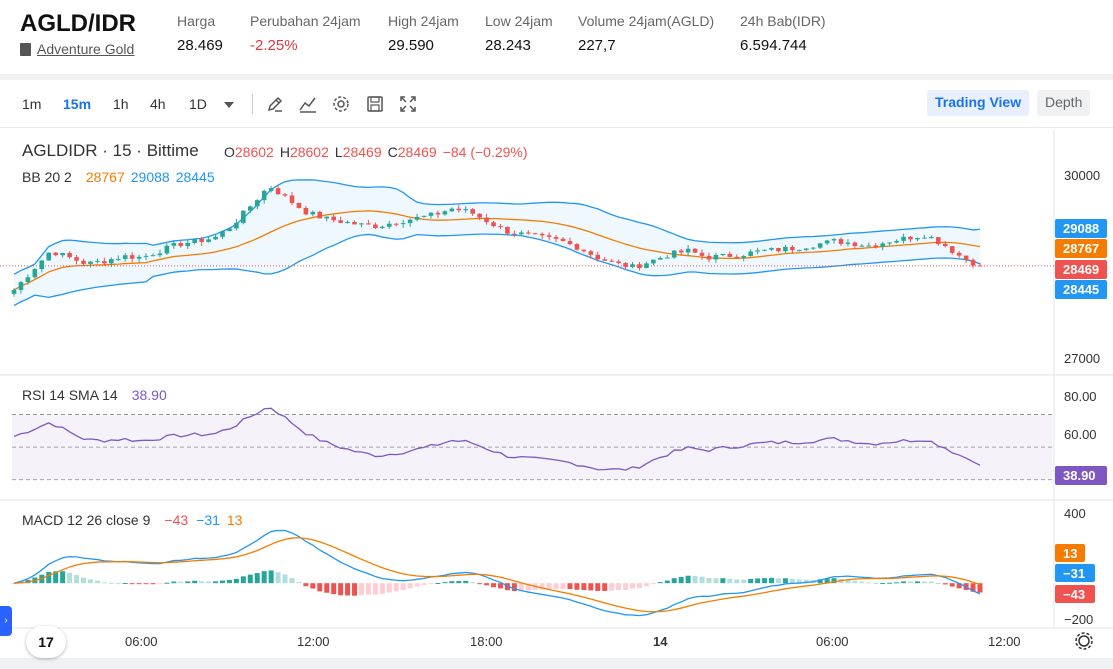 The image size is (1113, 669). What do you see at coordinates (486, 641) in the screenshot?
I see `time-tick: 18:00` at bounding box center [486, 641].